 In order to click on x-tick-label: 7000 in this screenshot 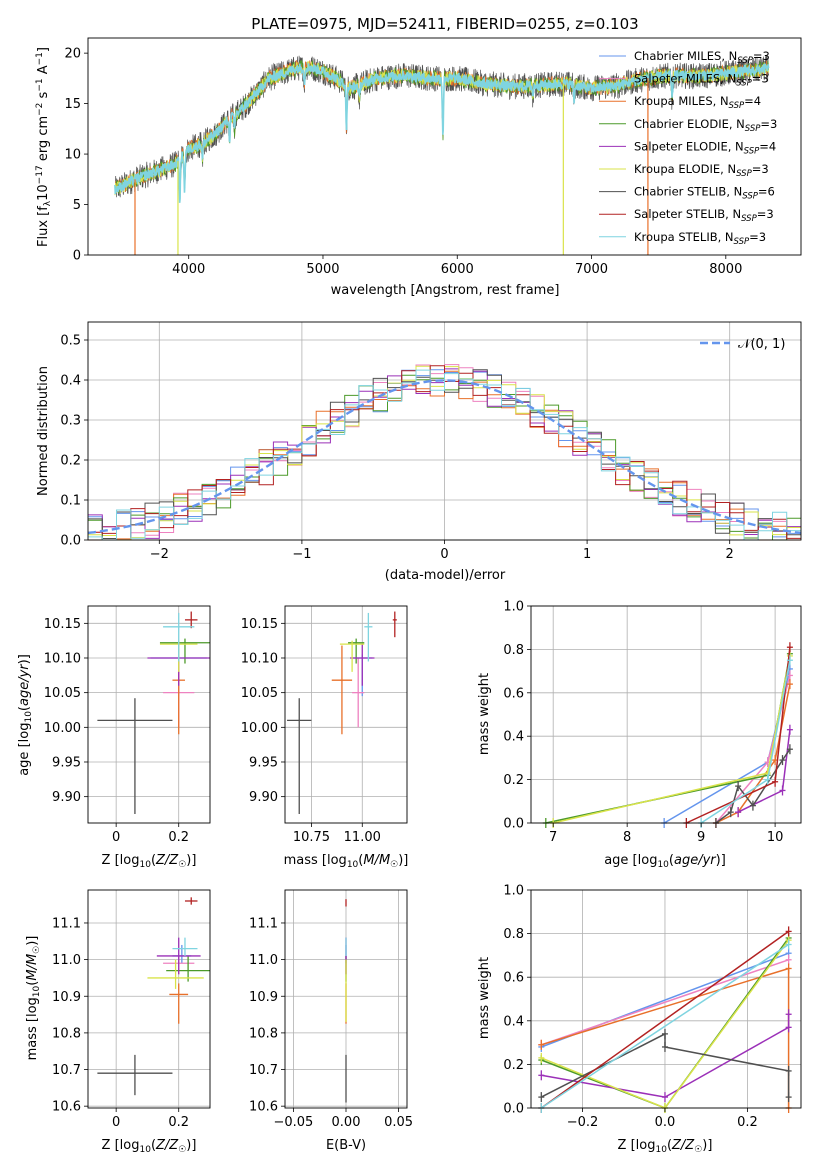, I will do `click(591, 269)`.